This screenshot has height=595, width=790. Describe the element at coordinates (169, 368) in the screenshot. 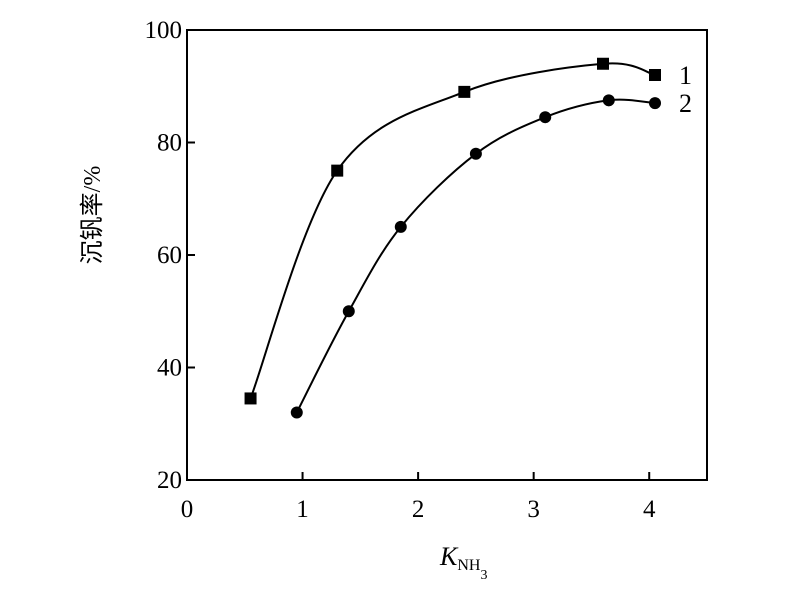

I see `y-tick-label-40: 40` at that location.